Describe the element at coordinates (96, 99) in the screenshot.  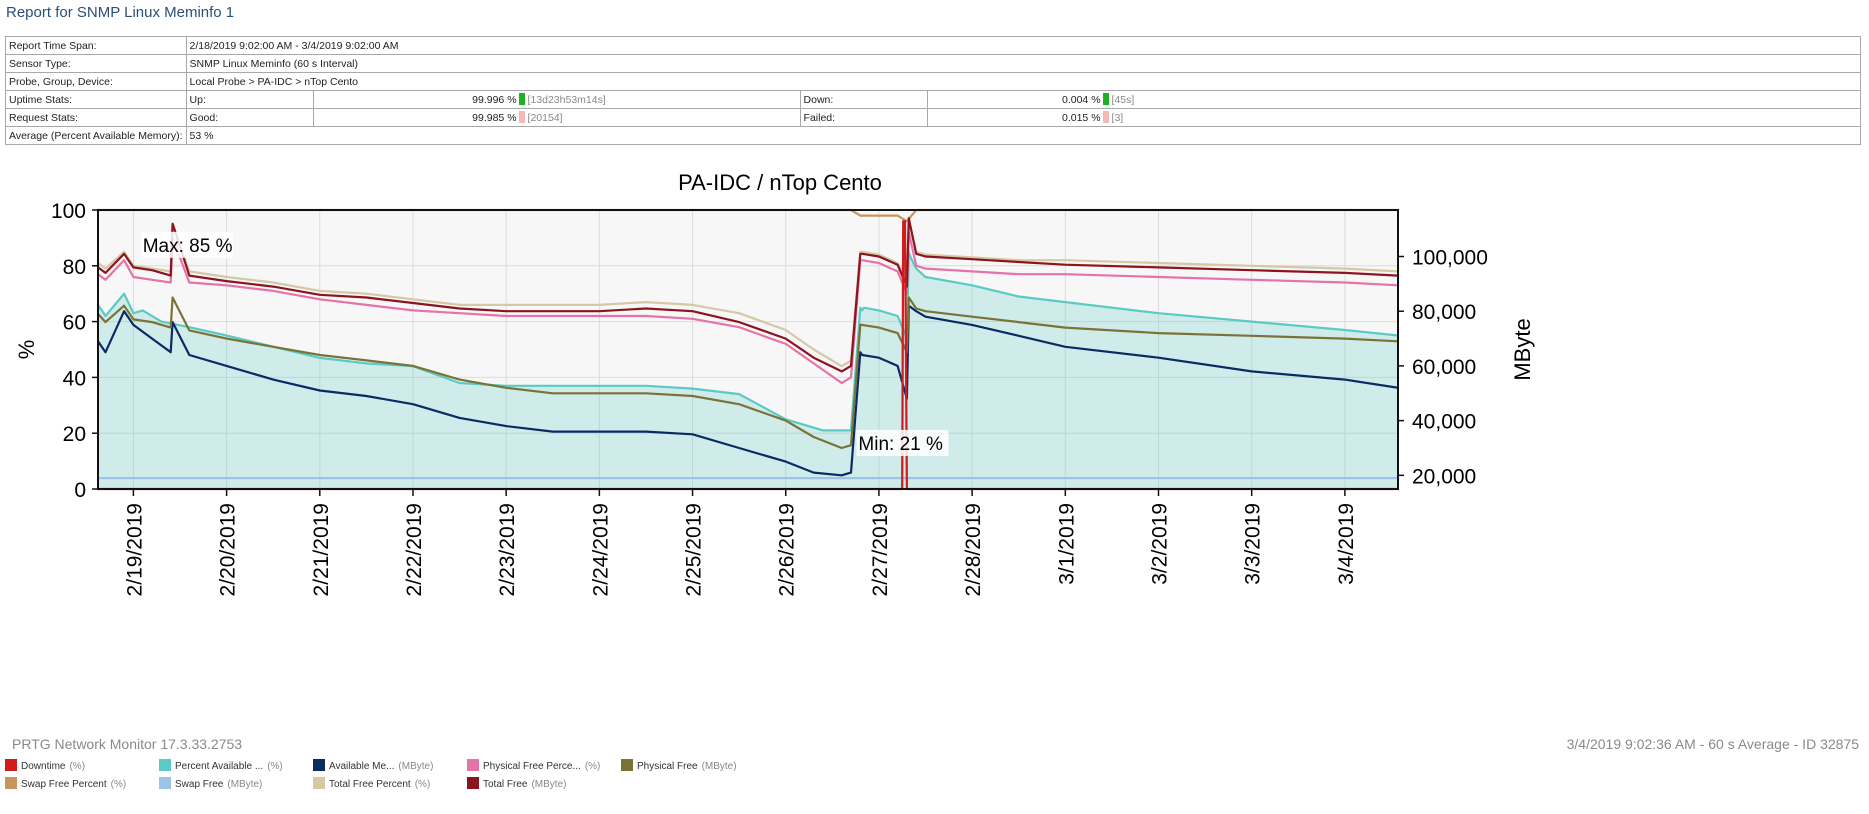
I see `uptime-label: Uptime Stats:` at that location.